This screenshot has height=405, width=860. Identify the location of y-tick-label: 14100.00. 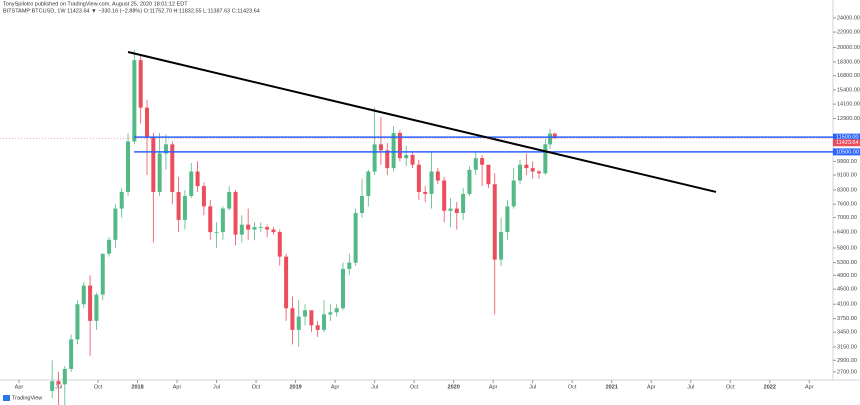
(848, 105).